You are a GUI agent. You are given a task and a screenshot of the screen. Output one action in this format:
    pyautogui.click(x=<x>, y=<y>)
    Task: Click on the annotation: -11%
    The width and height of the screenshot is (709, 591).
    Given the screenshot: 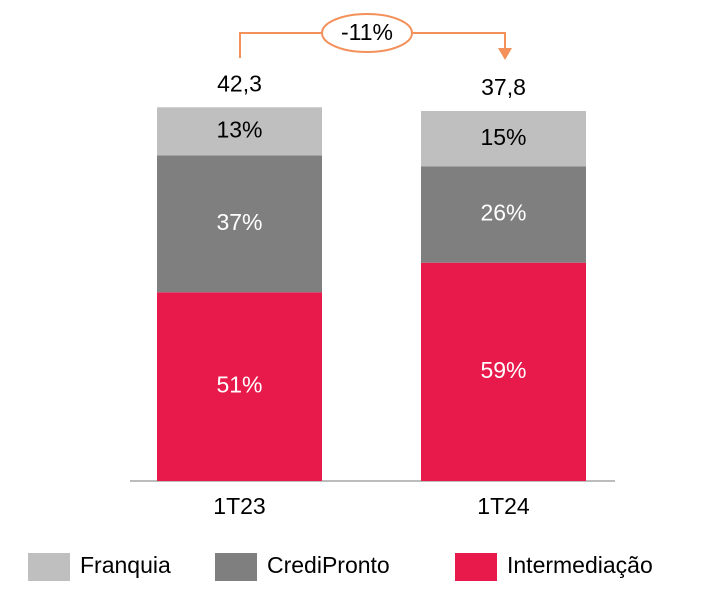 What is the action you would take?
    pyautogui.click(x=367, y=32)
    